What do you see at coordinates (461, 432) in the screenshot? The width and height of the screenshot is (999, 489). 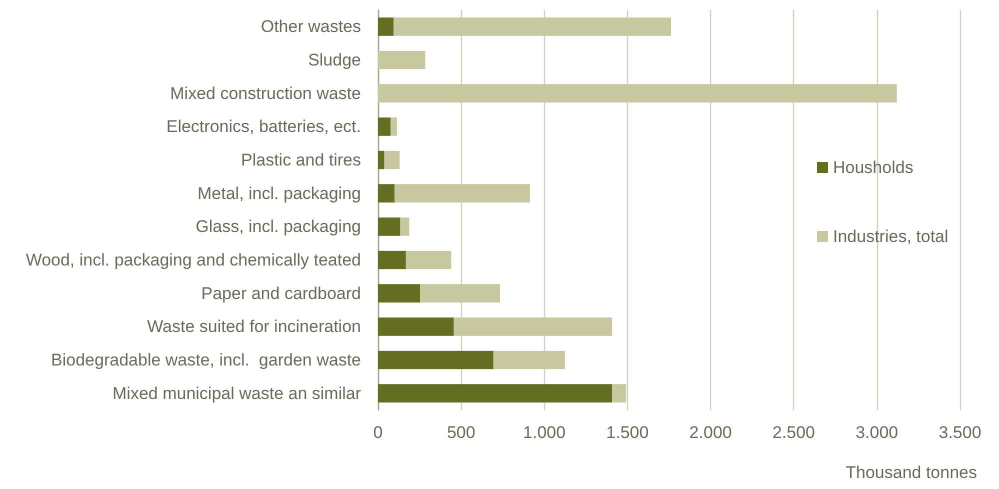 I see `x-tick-label: 500` at bounding box center [461, 432].